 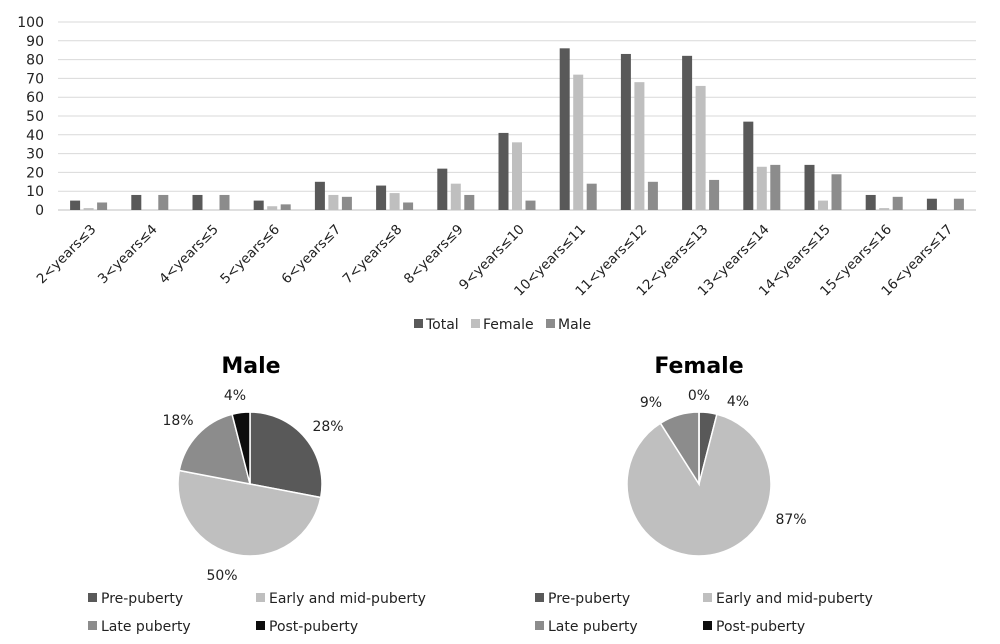 I want to click on male-pie-title: Male, so click(x=250, y=366).